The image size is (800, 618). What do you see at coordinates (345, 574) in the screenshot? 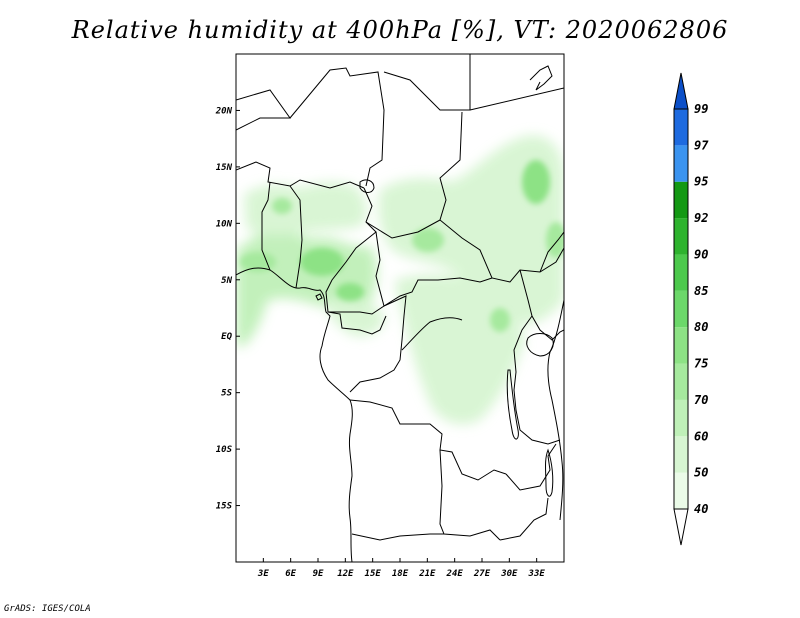
I see `lon-tick-label: 12E` at bounding box center [345, 574].